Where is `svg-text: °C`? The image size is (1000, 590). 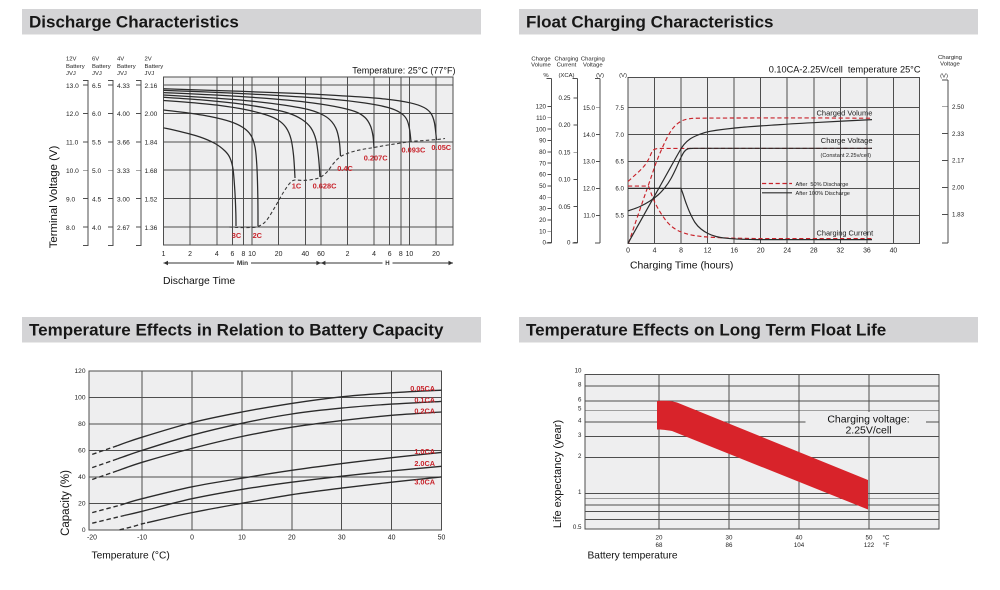
svg-text: °C is located at coordinates (886, 538).